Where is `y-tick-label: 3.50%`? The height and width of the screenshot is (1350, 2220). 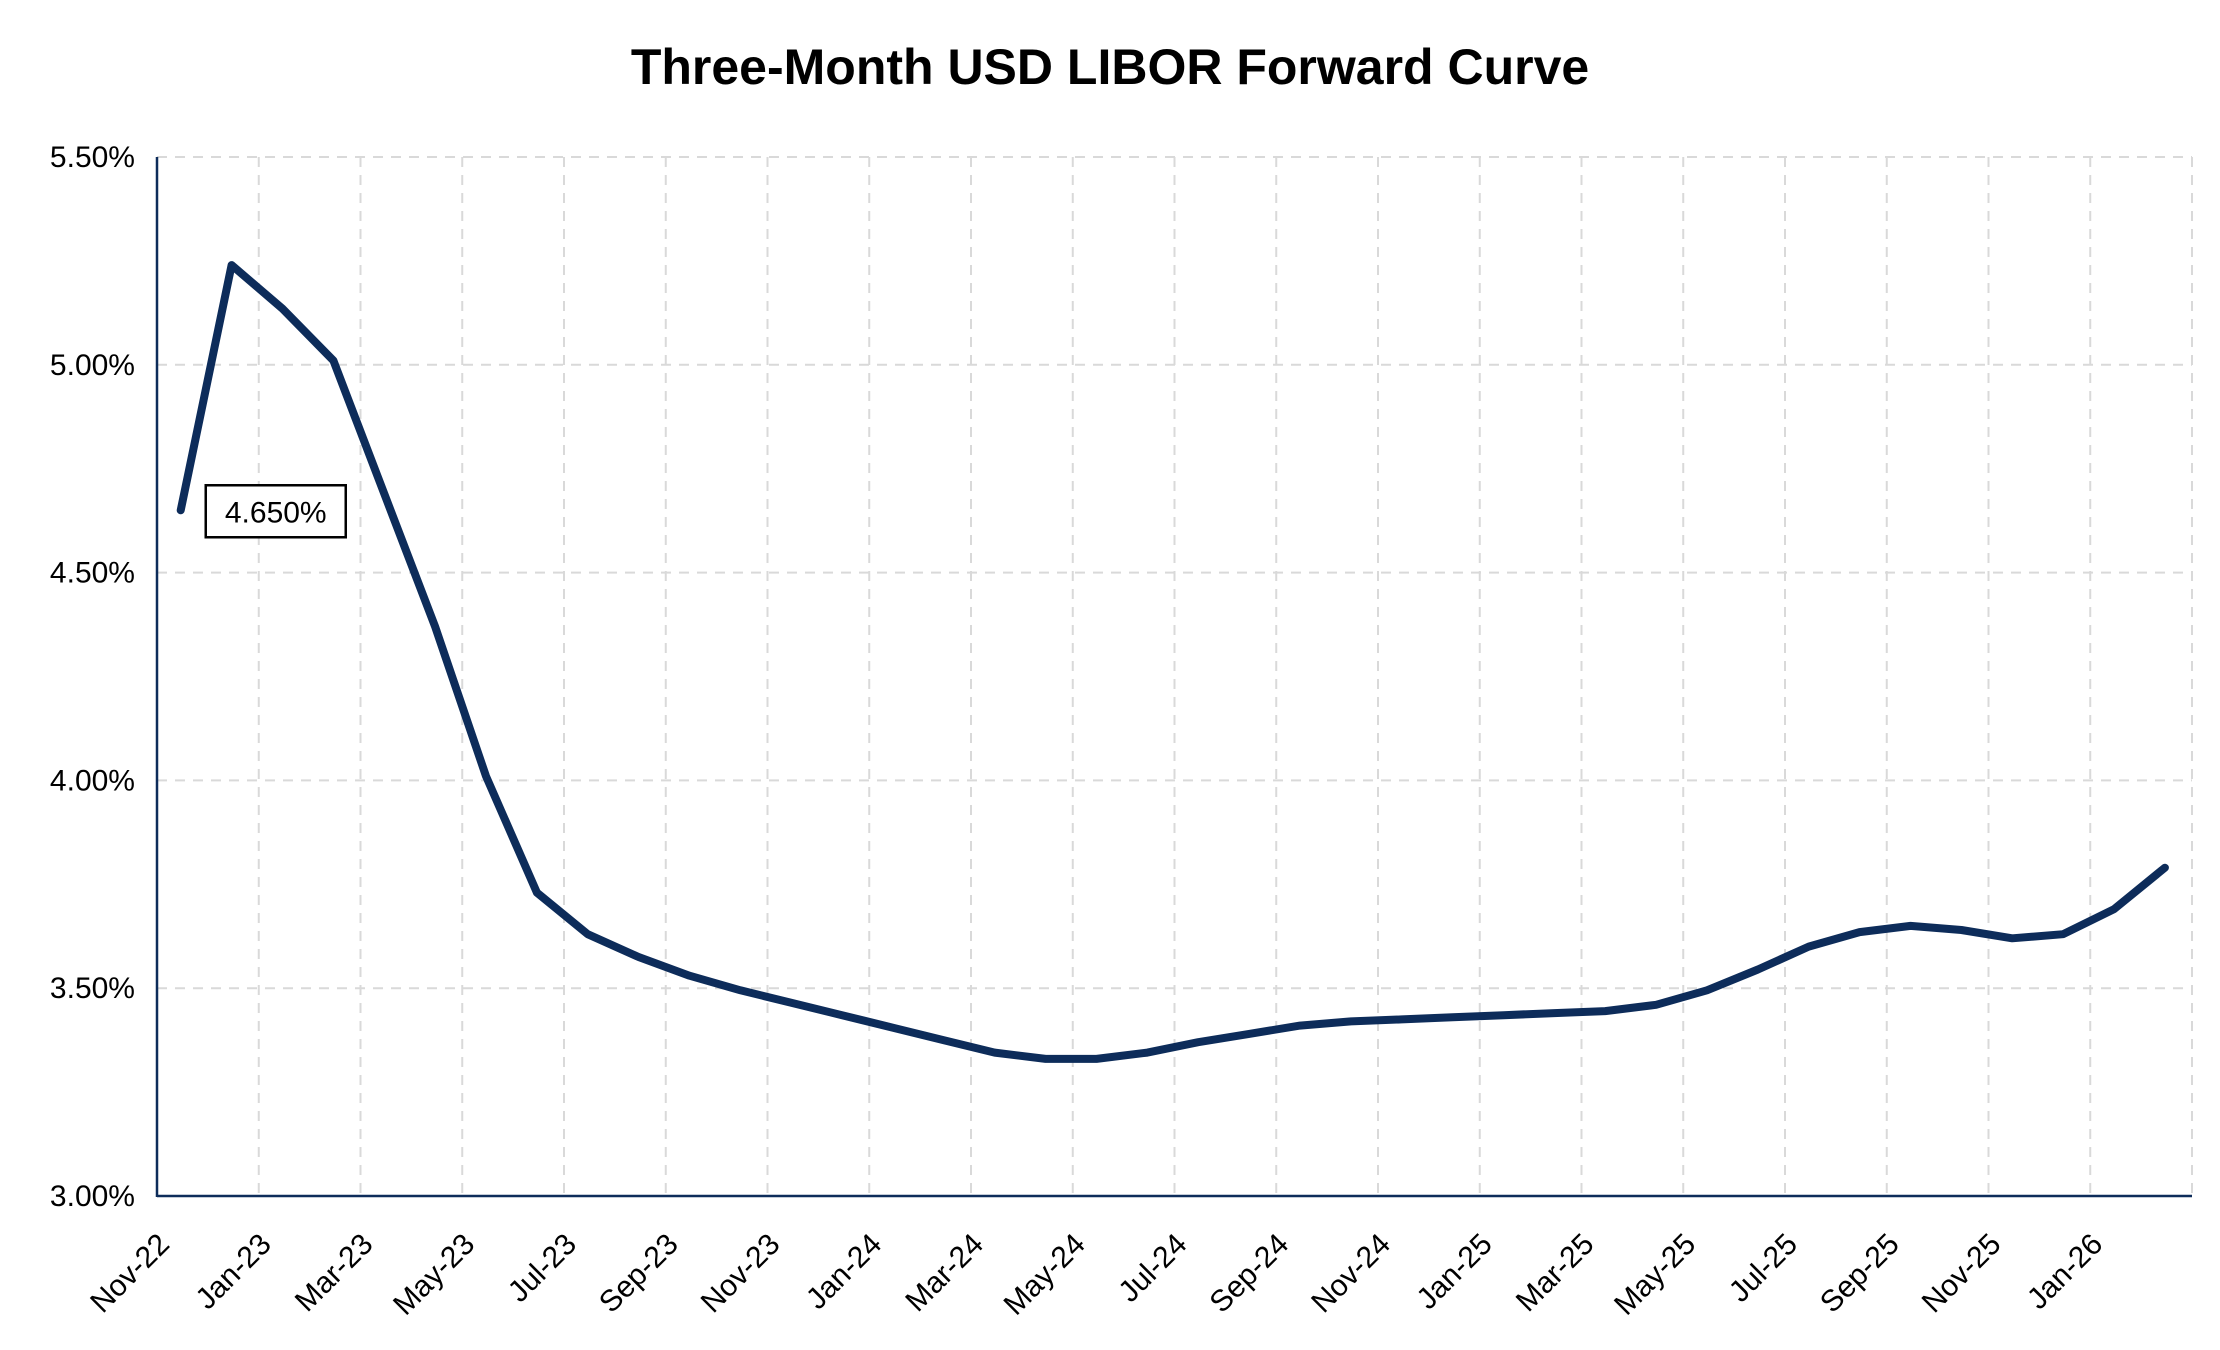
y-tick-label: 3.50% is located at coordinates (92, 988).